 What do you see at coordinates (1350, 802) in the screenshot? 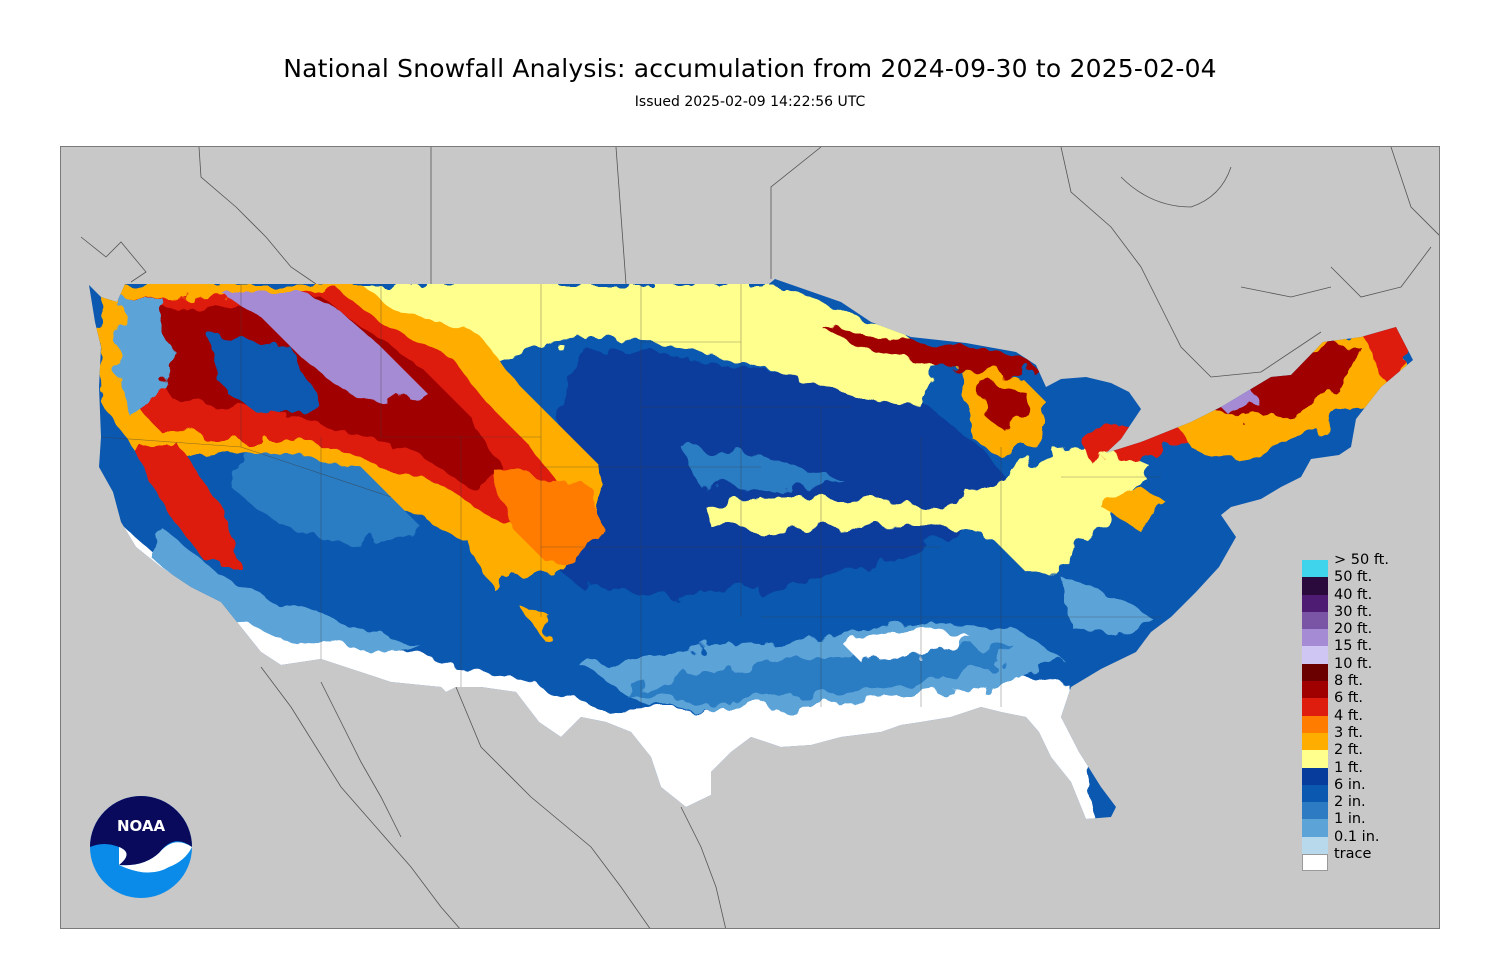
I see `legend-label: 2 in.` at bounding box center [1350, 802].